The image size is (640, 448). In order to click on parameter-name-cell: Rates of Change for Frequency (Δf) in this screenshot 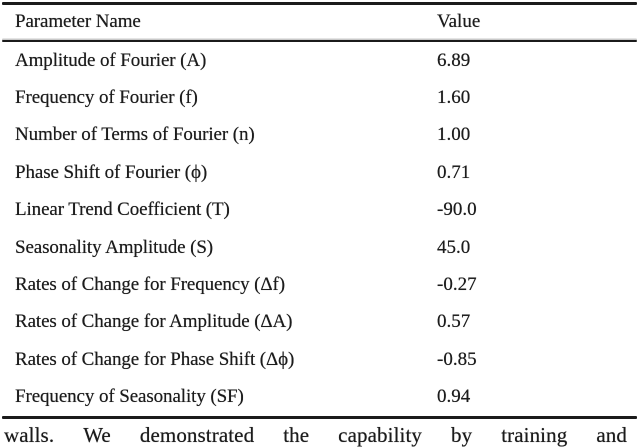, I will do `click(150, 285)`.